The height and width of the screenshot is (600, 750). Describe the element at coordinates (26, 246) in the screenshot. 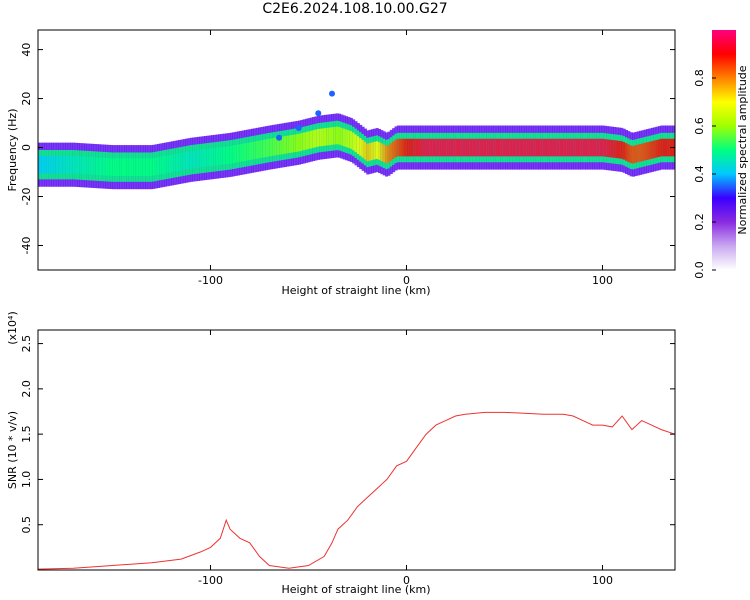

I see `spectrogram-ytick-label: -40` at that location.